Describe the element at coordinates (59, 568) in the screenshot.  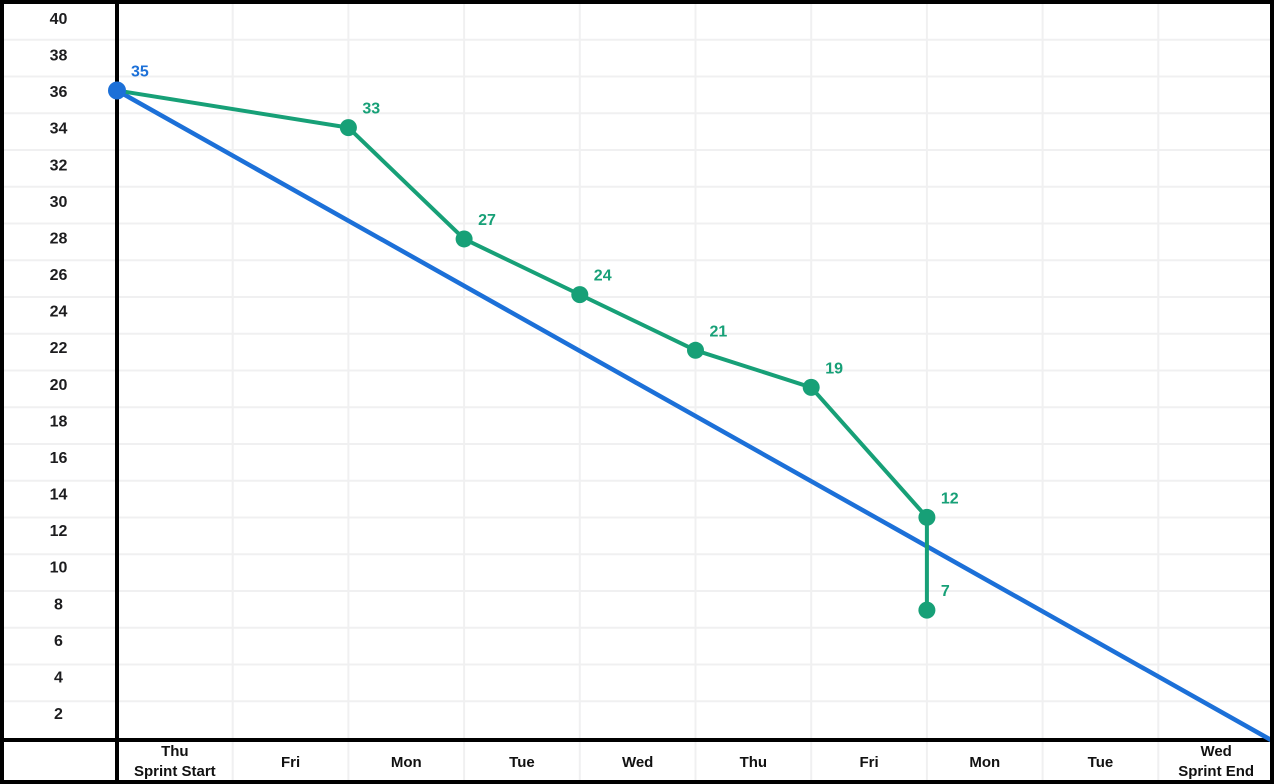
I see `y-axis-tick-label: 10` at that location.